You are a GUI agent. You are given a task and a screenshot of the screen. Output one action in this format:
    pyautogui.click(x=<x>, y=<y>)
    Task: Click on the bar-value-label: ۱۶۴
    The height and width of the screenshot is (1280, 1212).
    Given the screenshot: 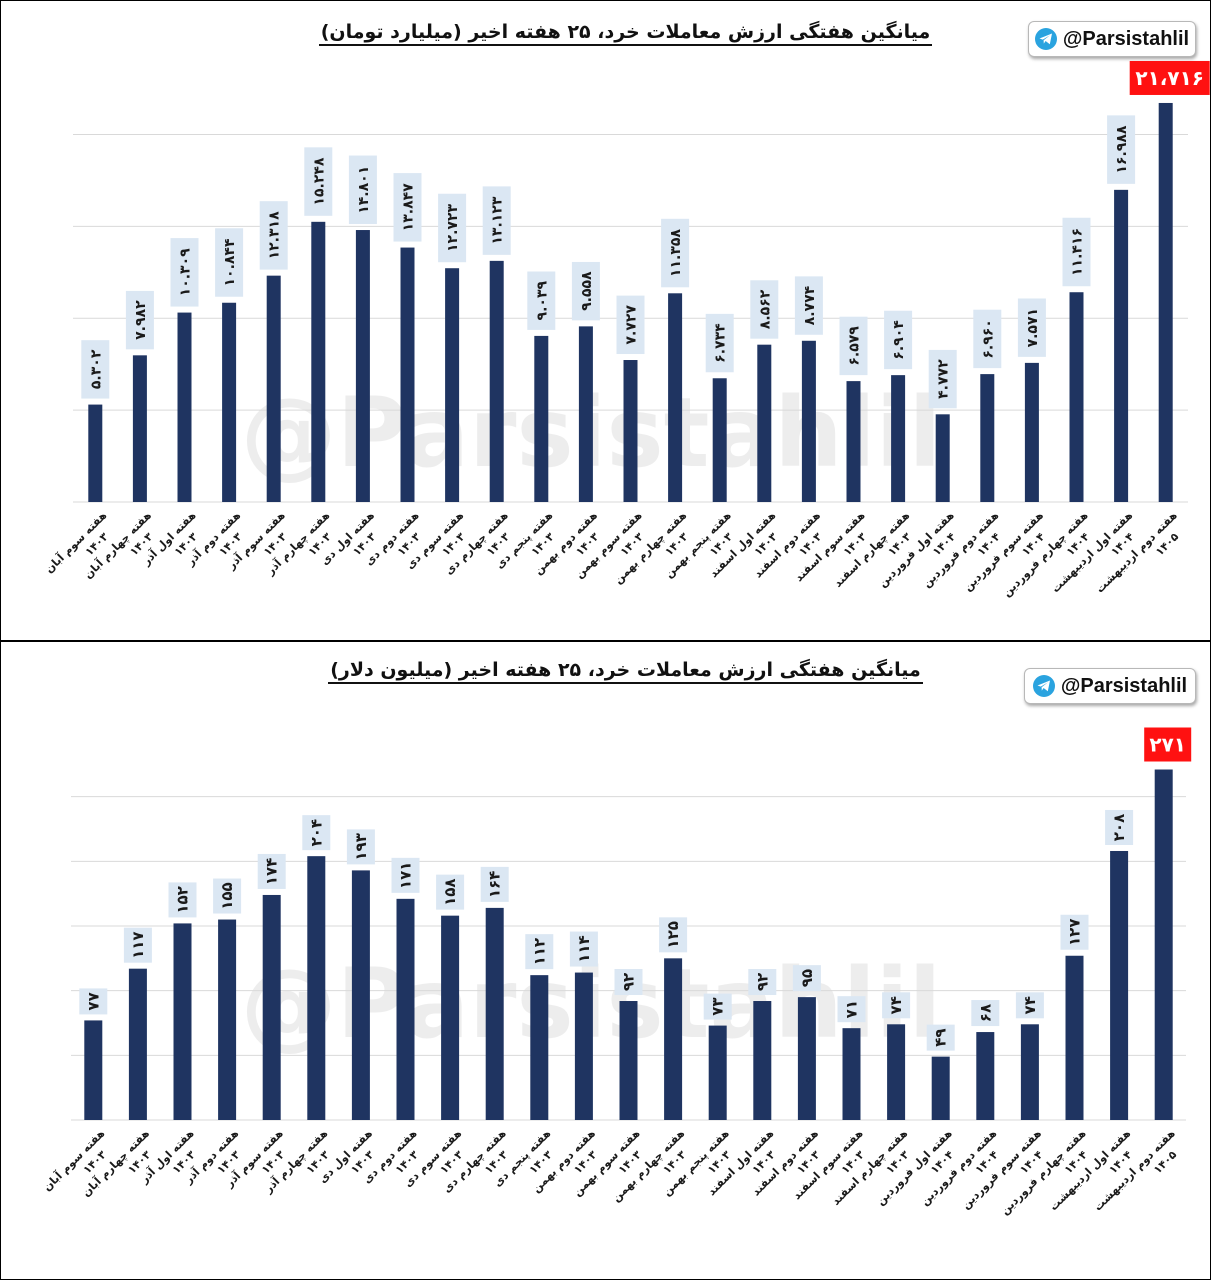 What is the action you would take?
    pyautogui.click(x=495, y=884)
    